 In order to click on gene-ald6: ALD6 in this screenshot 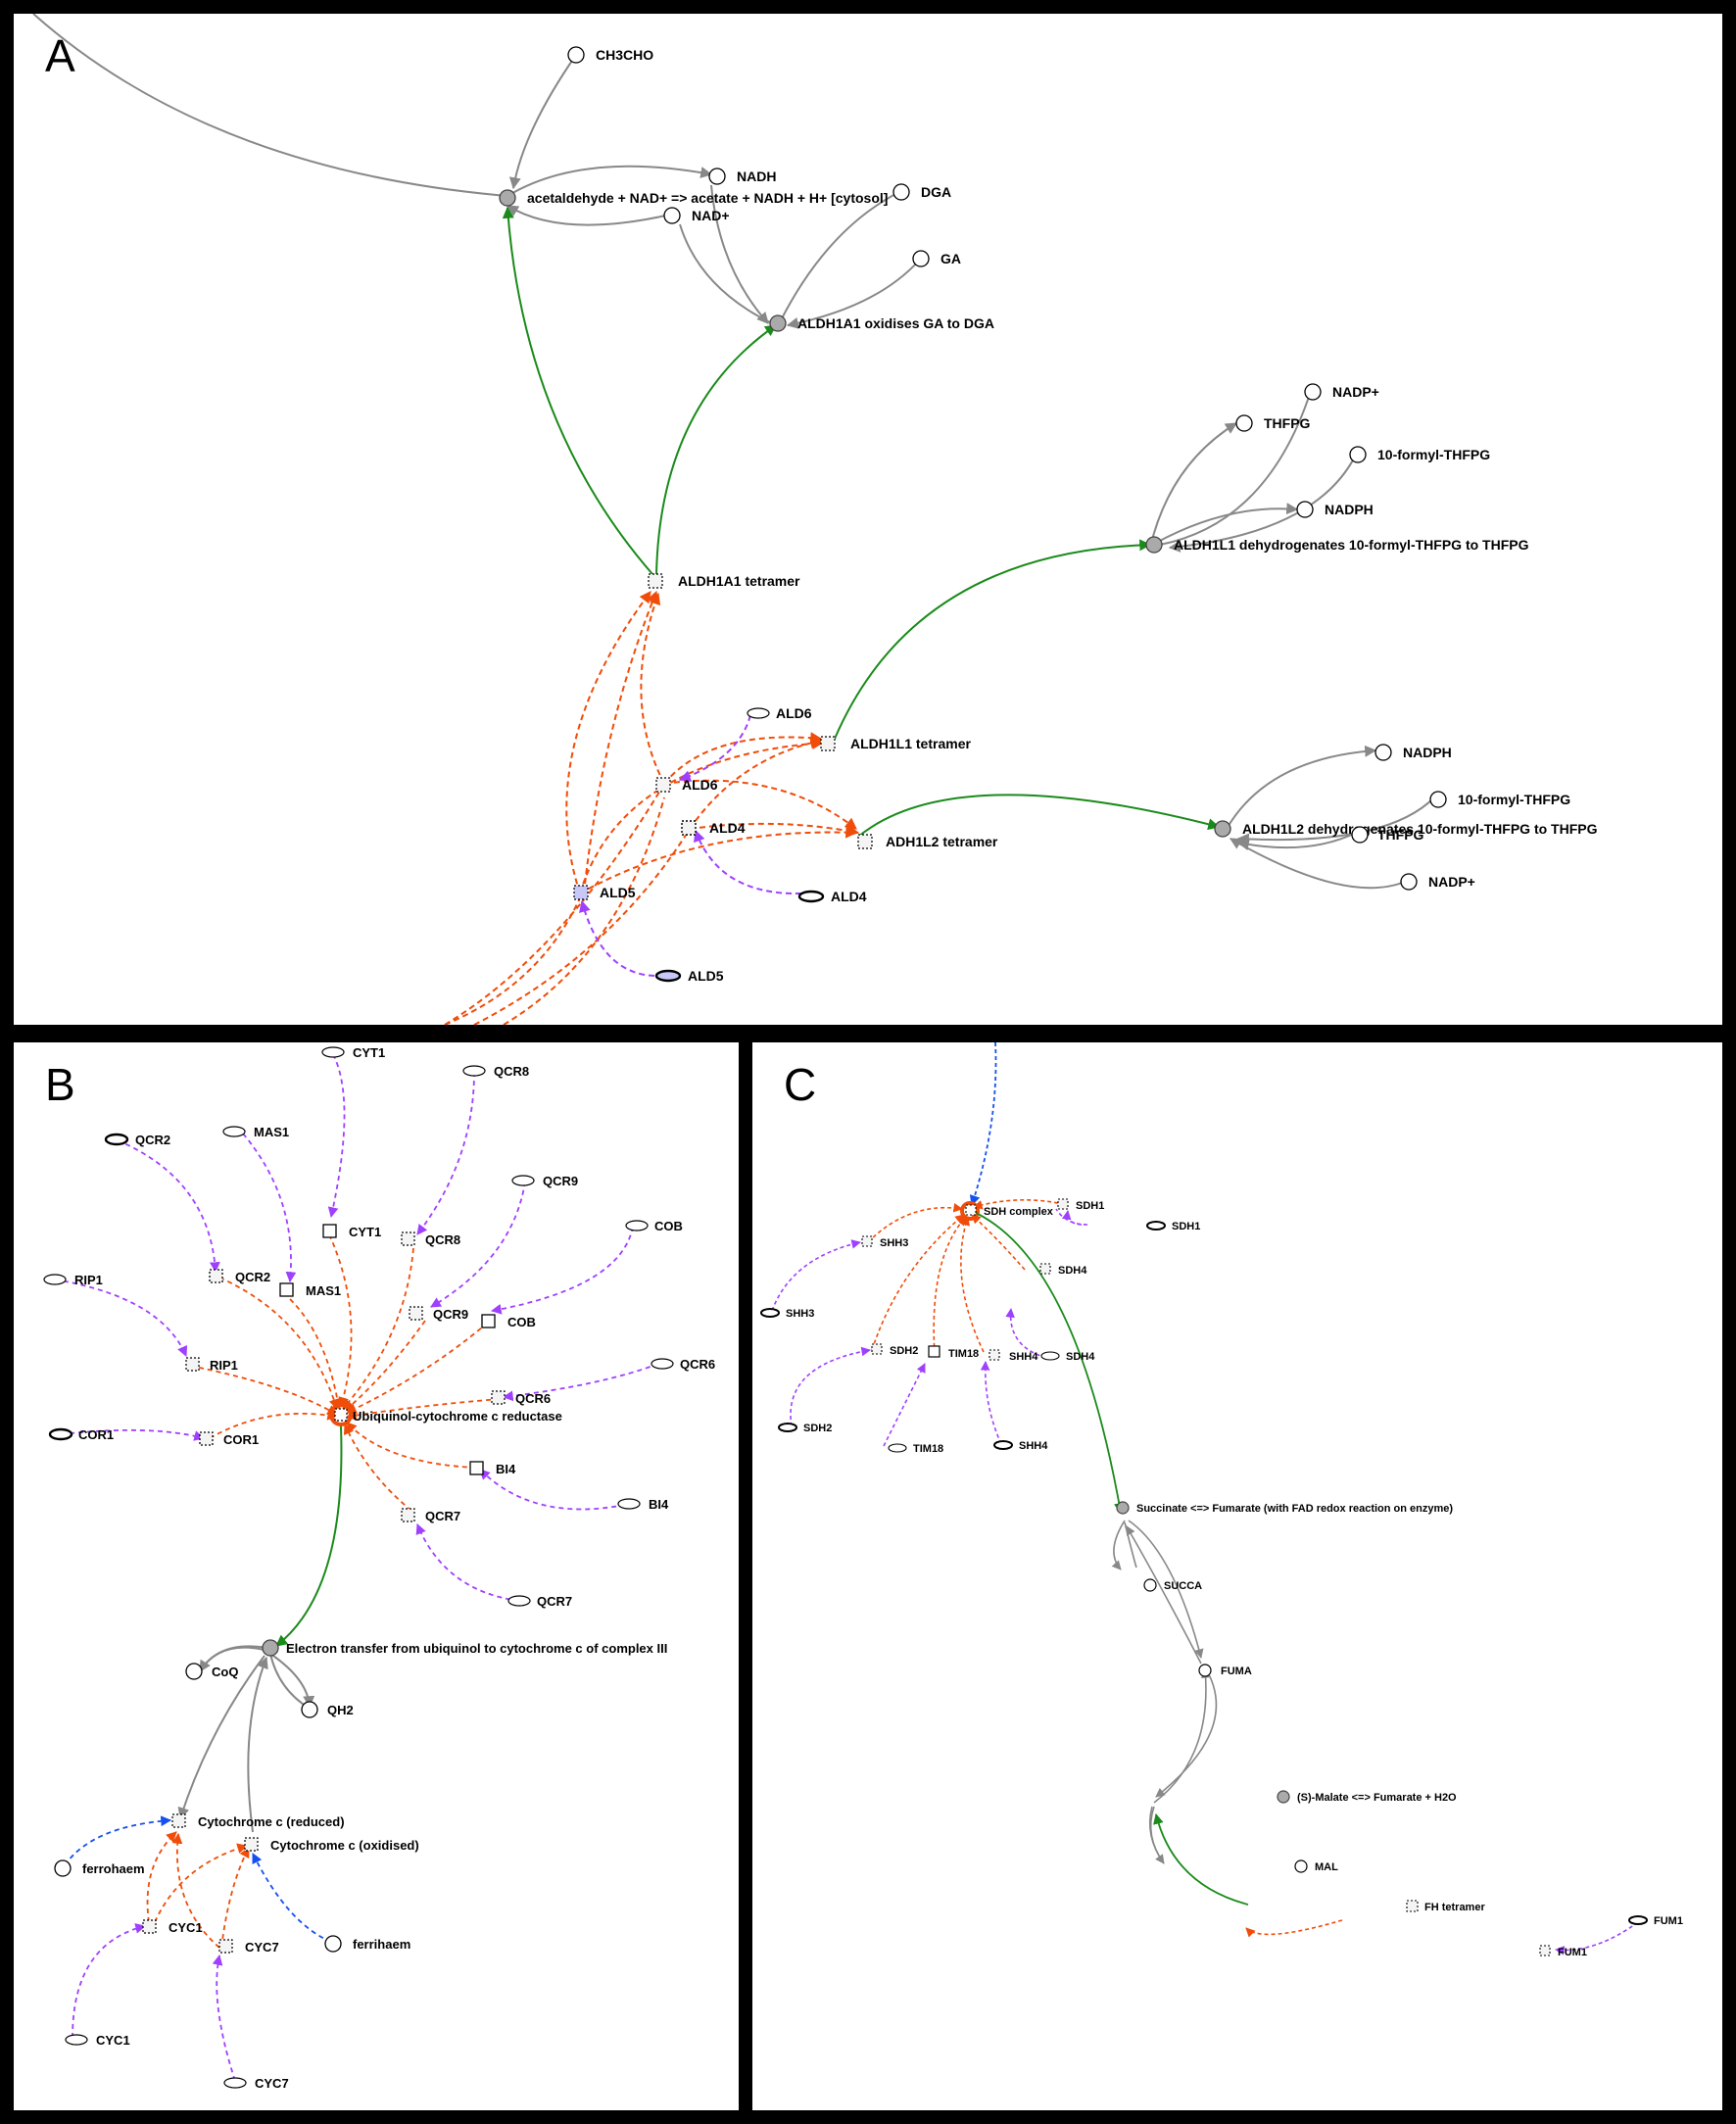, I will do `click(779, 713)`.